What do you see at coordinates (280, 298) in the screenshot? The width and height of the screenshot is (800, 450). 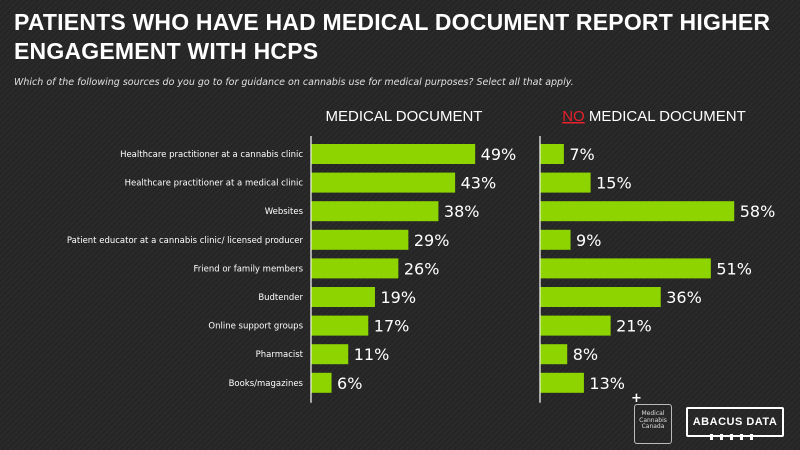 I see `category-label: Budtender` at bounding box center [280, 298].